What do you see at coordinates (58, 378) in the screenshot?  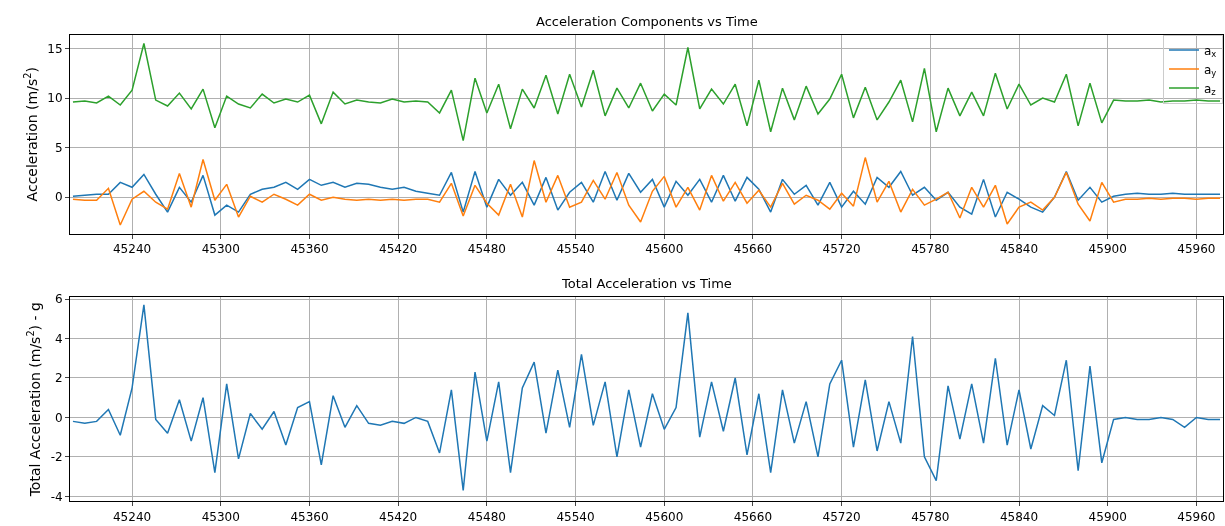 I see `y-tick-label: 2` at bounding box center [58, 378].